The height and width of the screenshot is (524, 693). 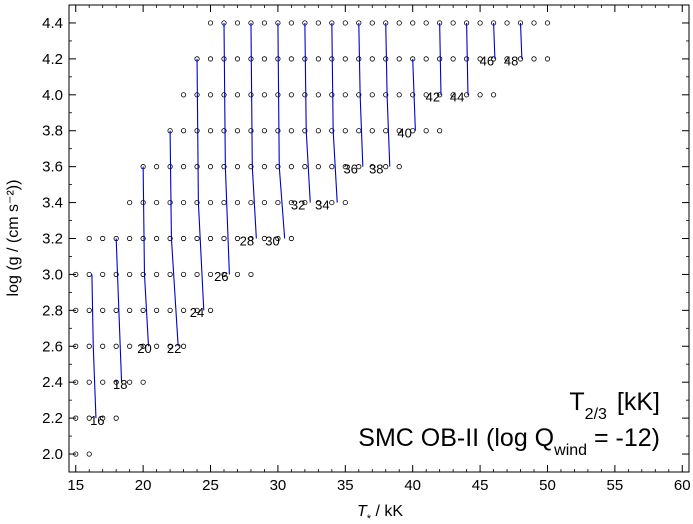 What do you see at coordinates (487, 61) in the screenshot?
I see `contour-label-46: 46` at bounding box center [487, 61].